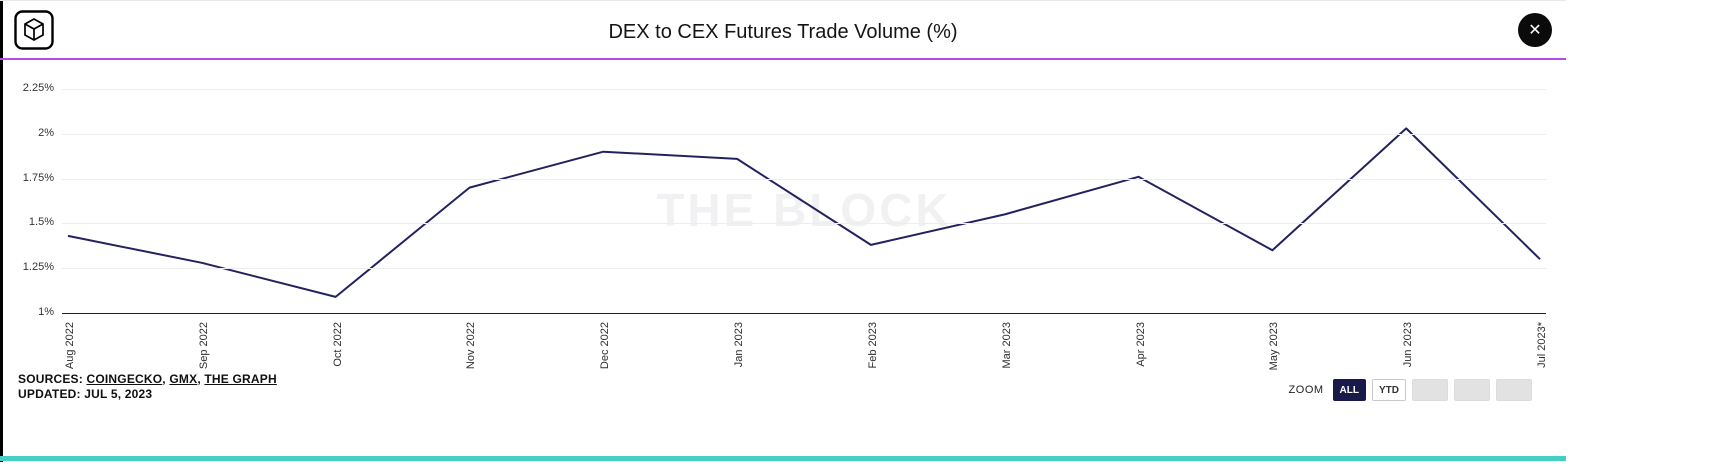  Describe the element at coordinates (783, 0) in the screenshot. I see `top-border` at that location.